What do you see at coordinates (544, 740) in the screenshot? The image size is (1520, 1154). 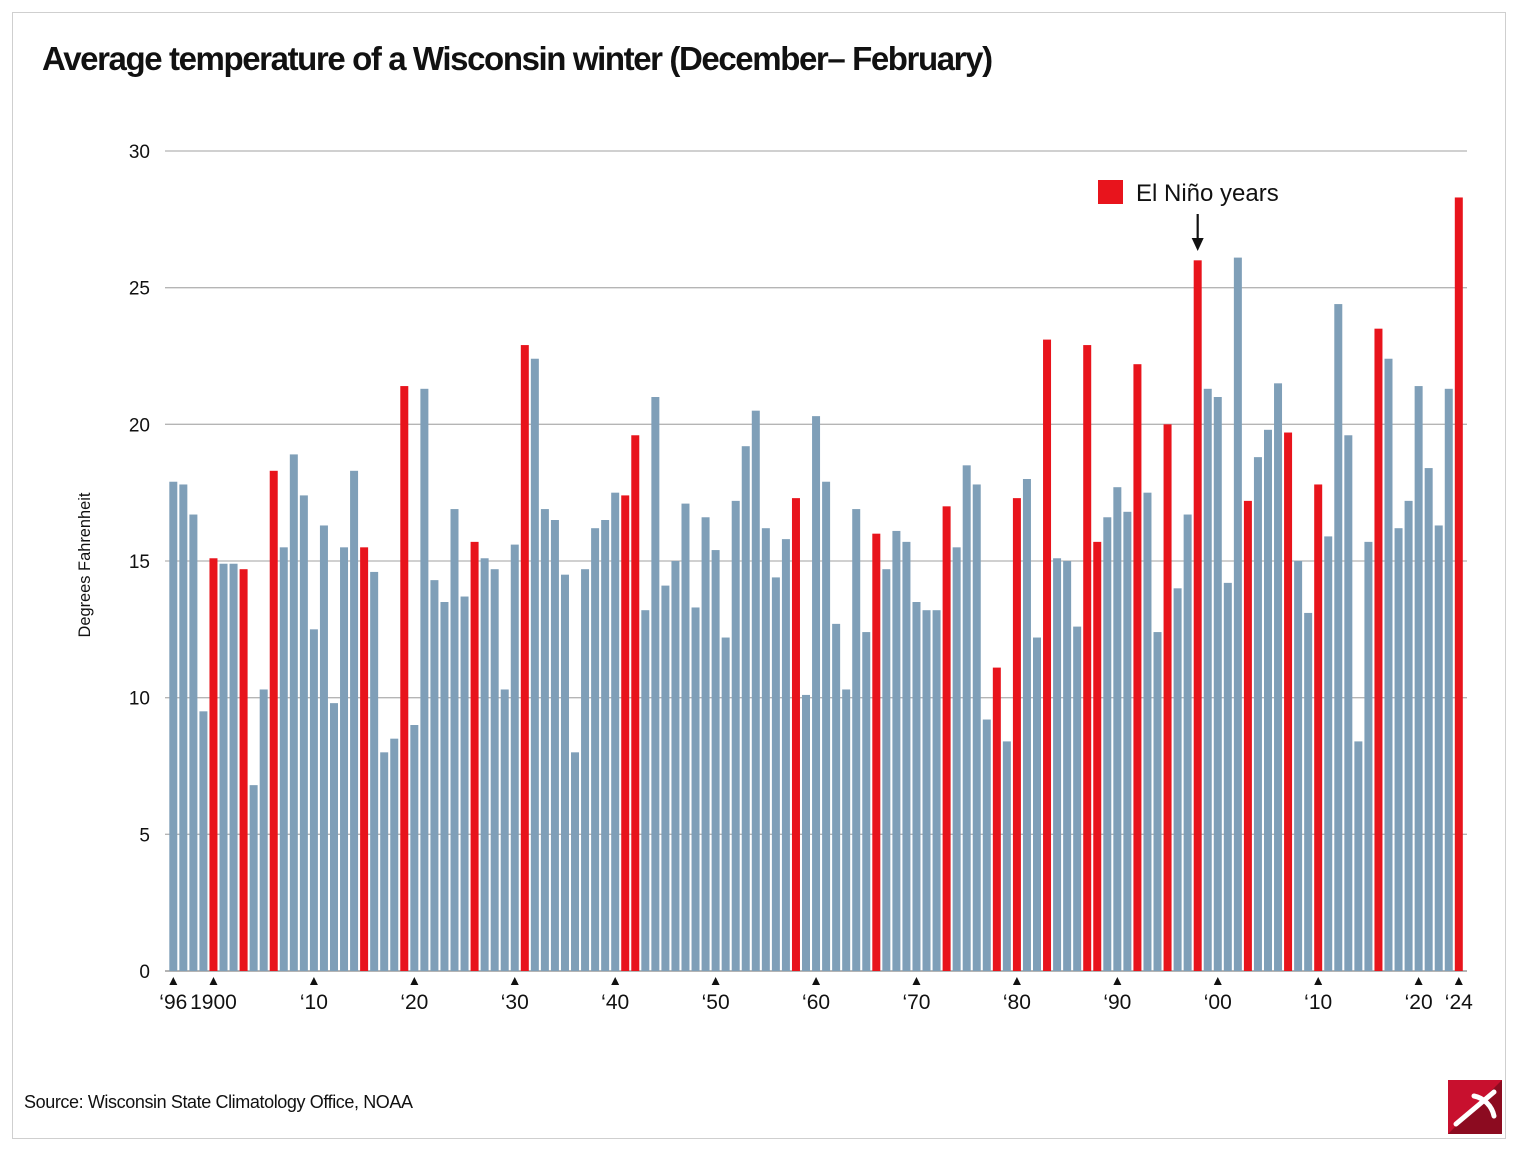 I see `bar-1933` at bounding box center [544, 740].